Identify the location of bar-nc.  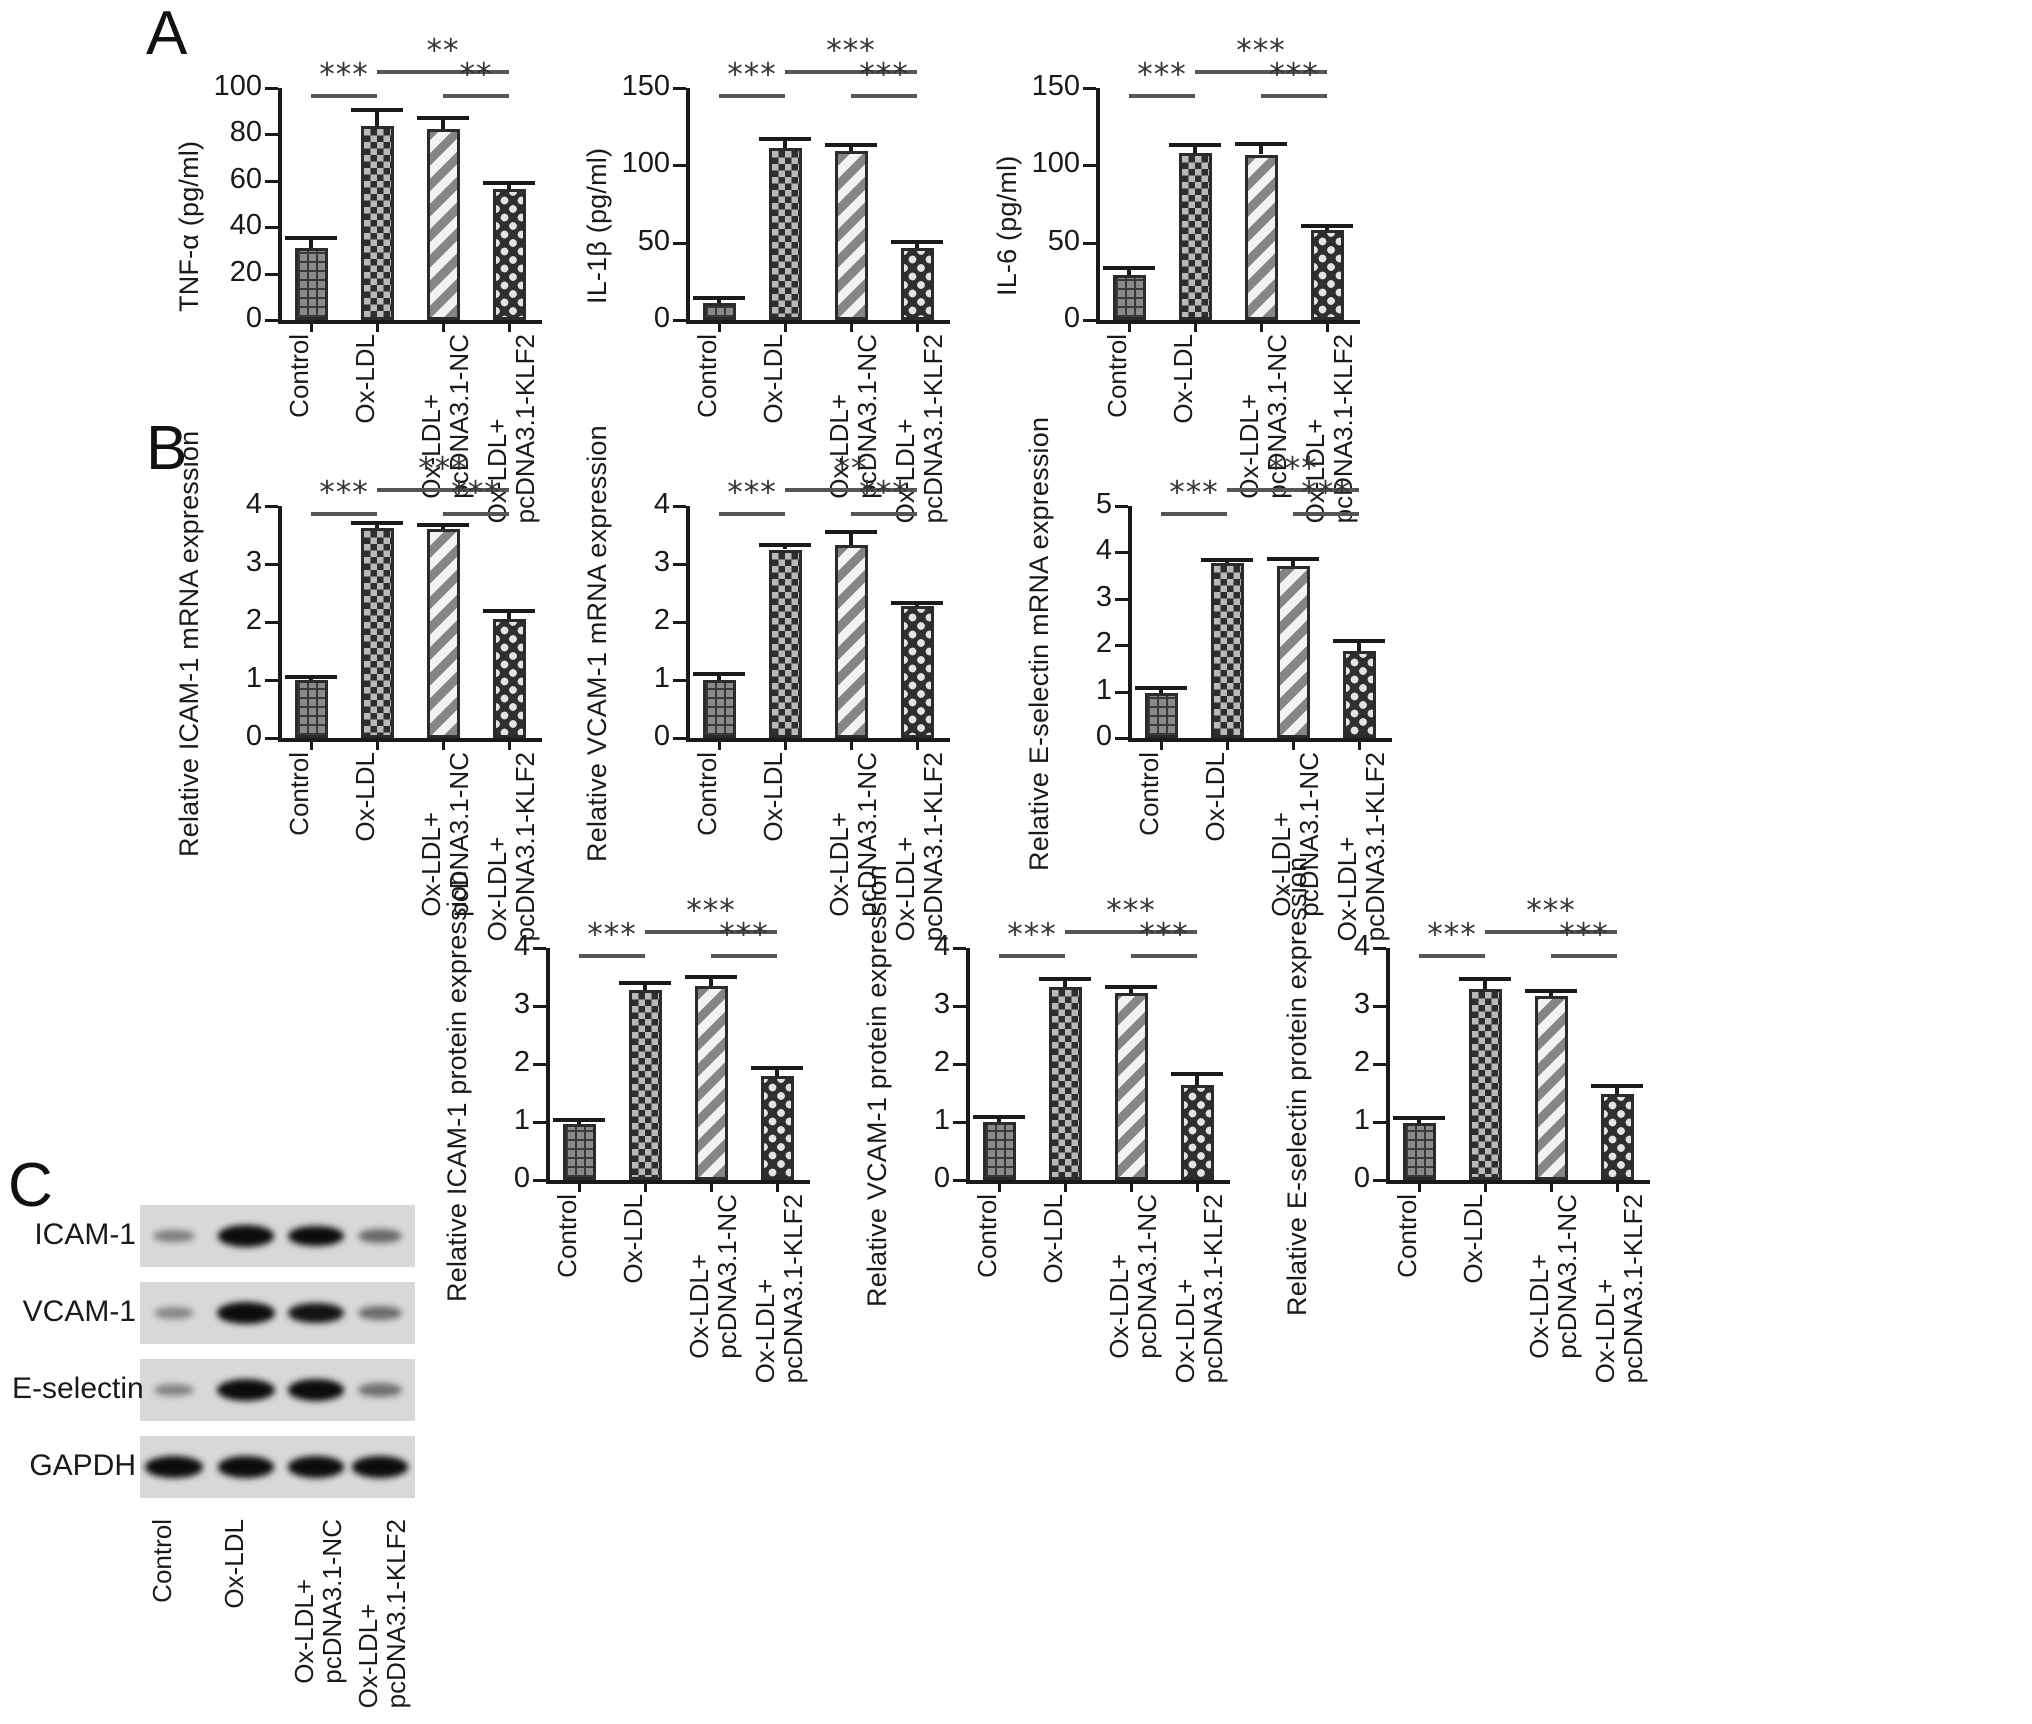
(851, 235).